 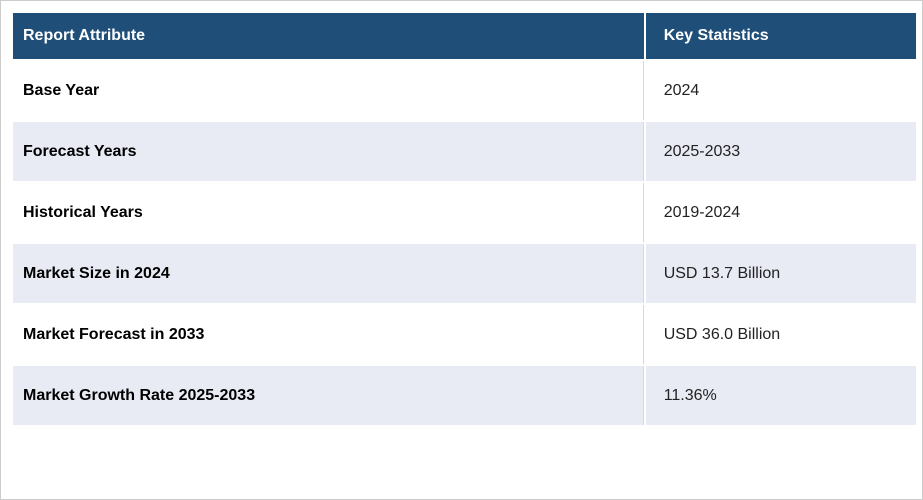 What do you see at coordinates (780, 36) in the screenshot?
I see `column-header-key-statistics: Key Statistics` at bounding box center [780, 36].